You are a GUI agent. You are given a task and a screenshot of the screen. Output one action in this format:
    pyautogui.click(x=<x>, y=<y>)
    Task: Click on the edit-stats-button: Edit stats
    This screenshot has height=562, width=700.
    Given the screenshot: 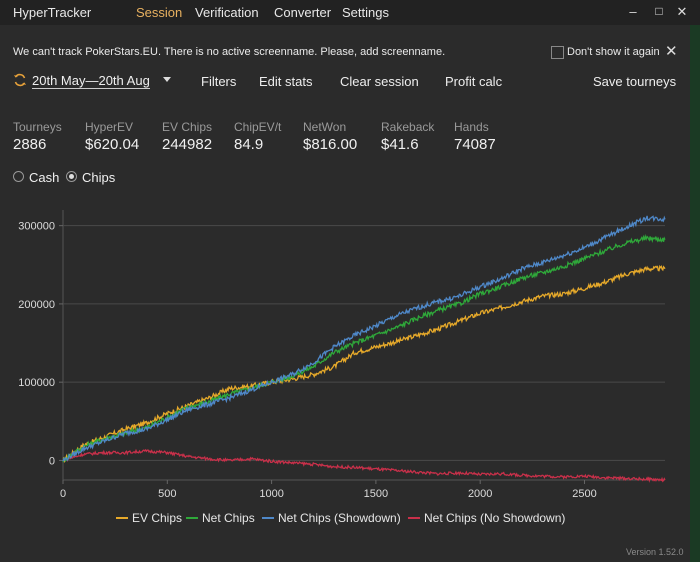 What is the action you would take?
    pyautogui.click(x=286, y=81)
    